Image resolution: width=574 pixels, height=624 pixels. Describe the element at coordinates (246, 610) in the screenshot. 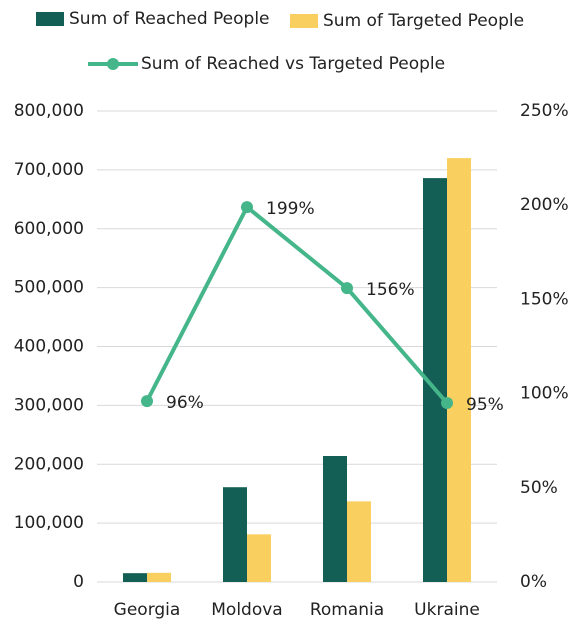

I see `x-tick-label: Moldova` at that location.